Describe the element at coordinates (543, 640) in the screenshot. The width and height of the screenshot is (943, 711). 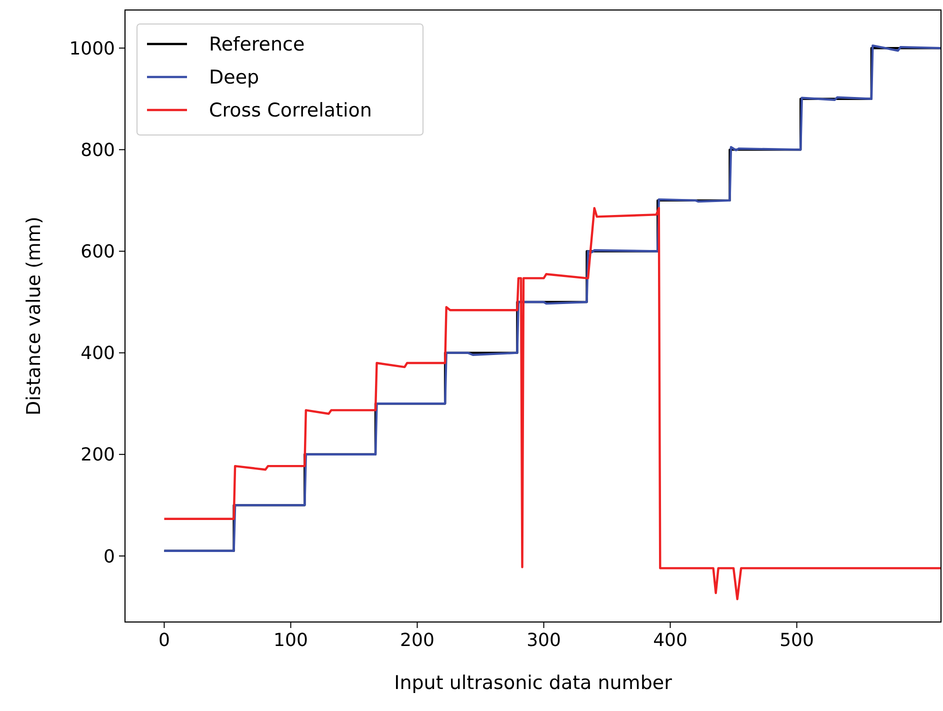
I see `x-tick-label: 300` at that location.